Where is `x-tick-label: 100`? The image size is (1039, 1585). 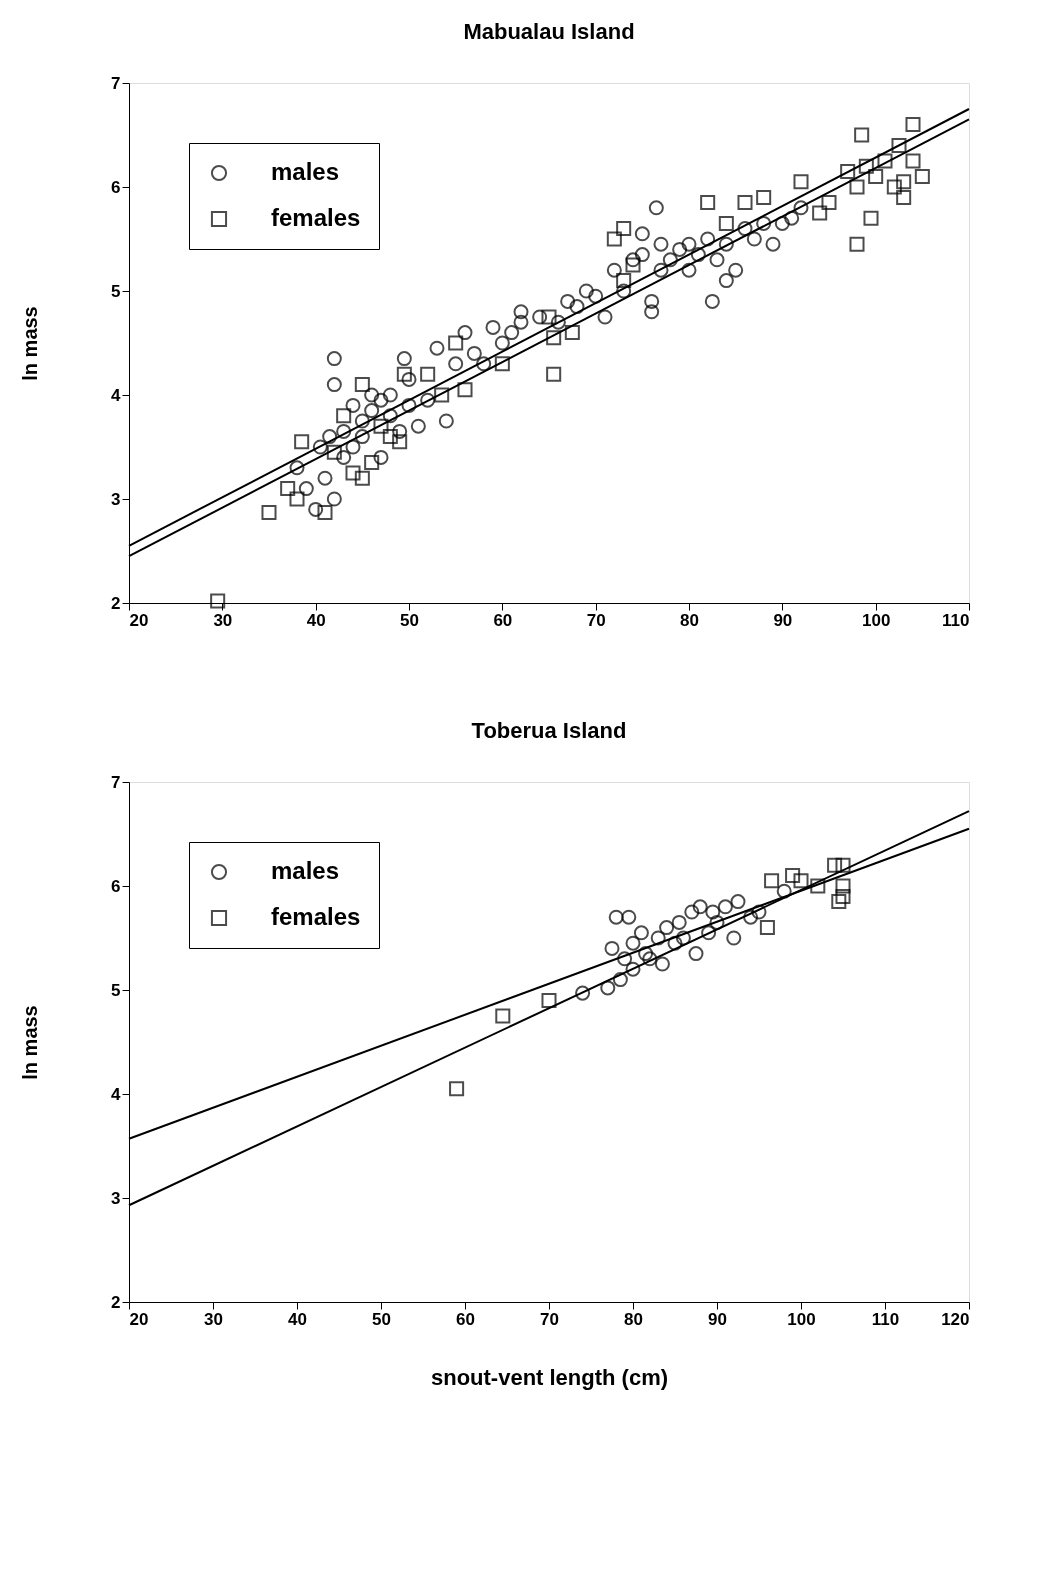
x-tick-label: 100 is located at coordinates (876, 620).